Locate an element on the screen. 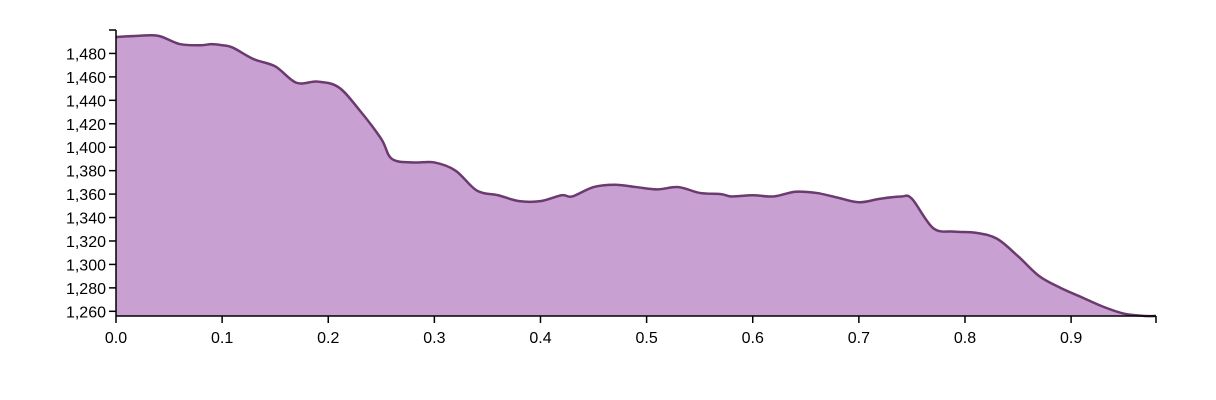  y-tick-label: 1,320 is located at coordinates (86, 242).